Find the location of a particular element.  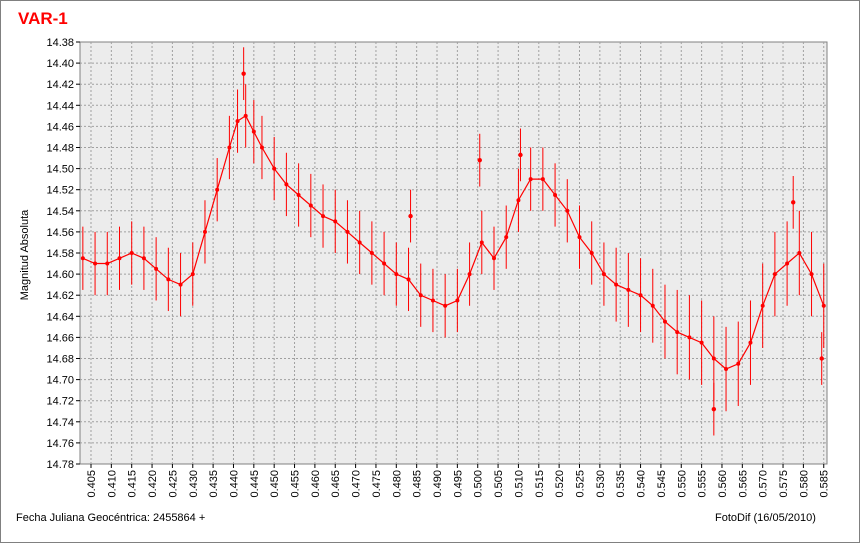

x-tick-label: 0.545 is located at coordinates (662, 484).